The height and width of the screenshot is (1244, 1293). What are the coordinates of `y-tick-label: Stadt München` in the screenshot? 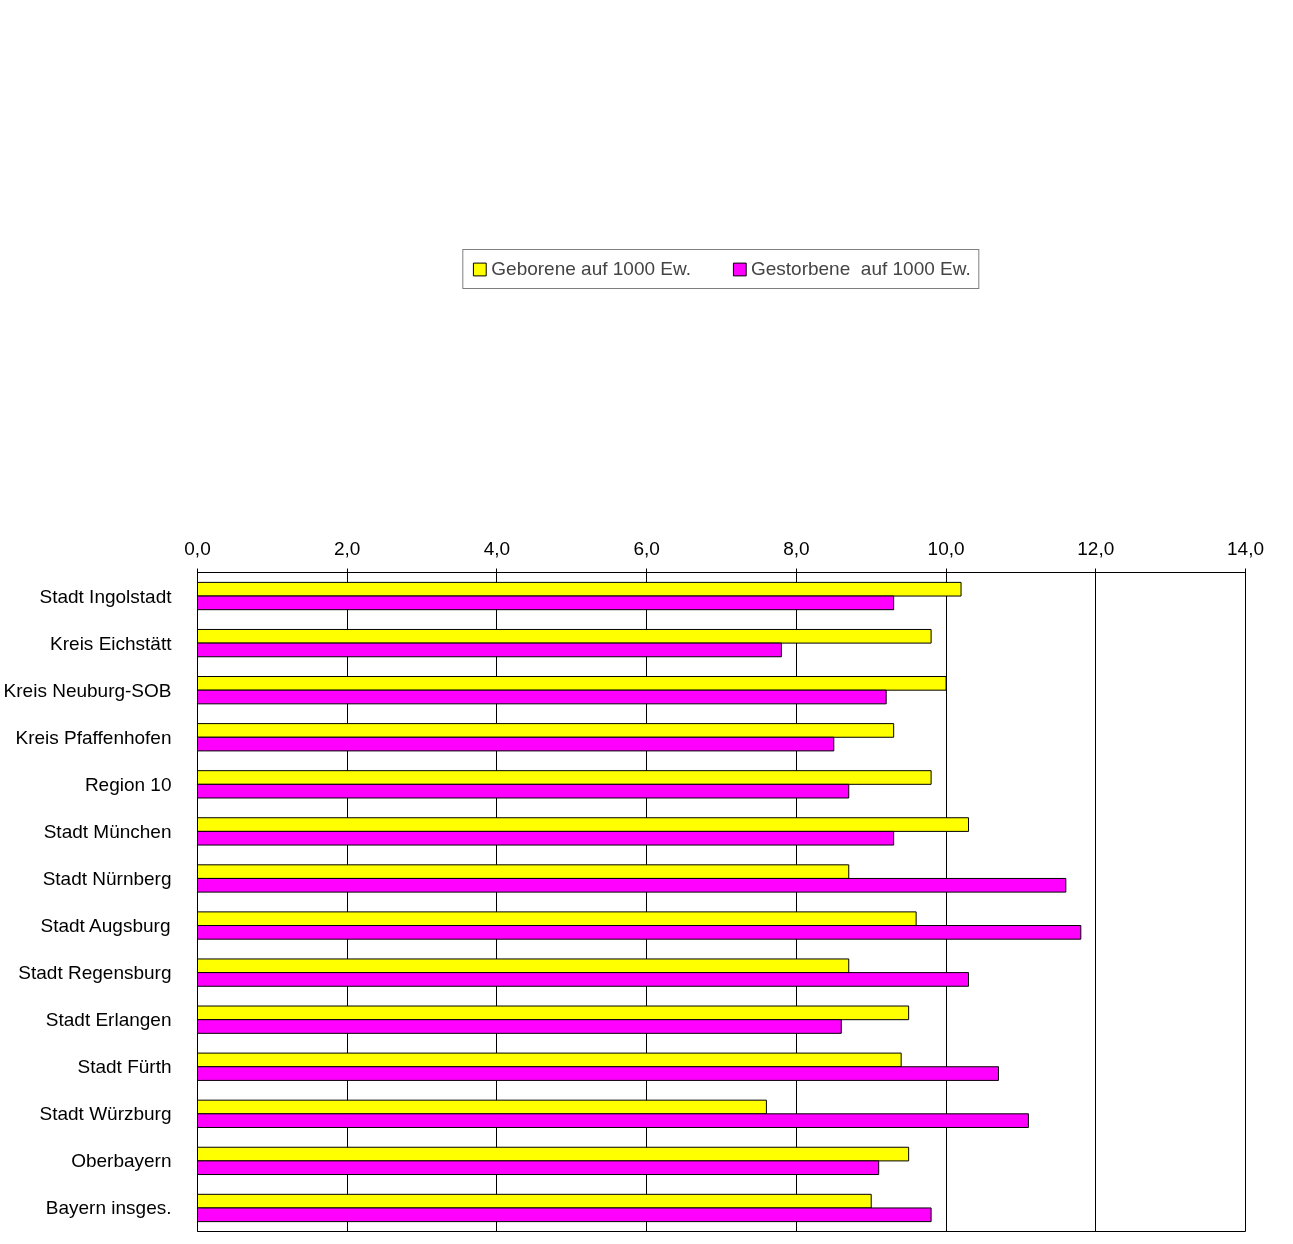 It's located at (107, 831).